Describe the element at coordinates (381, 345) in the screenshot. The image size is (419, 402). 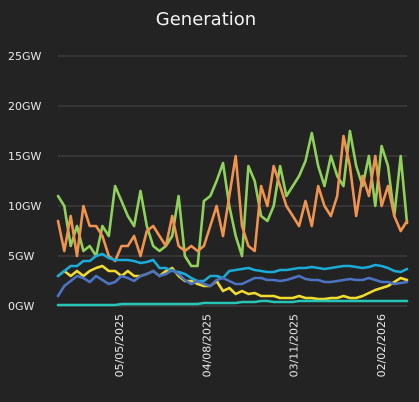
I see `x-tick-label: 02/02/2026` at that location.